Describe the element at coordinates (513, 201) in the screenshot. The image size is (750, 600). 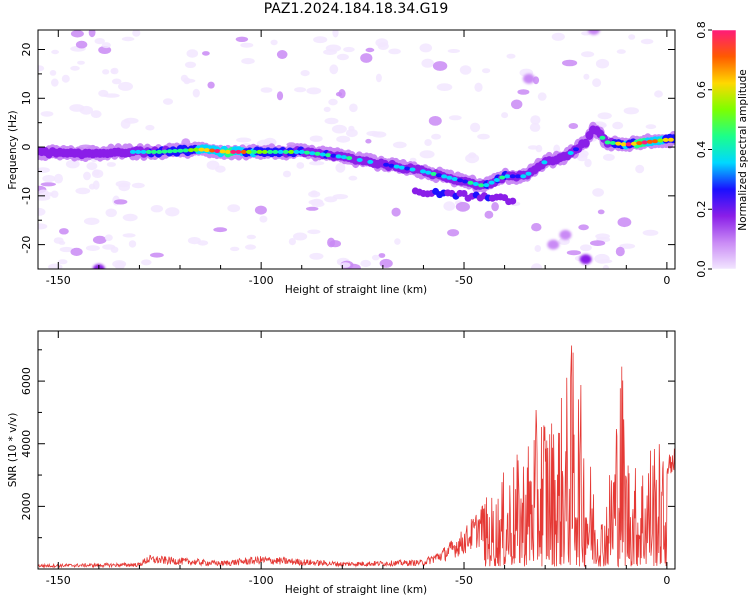
I see `ridge-branch` at that location.